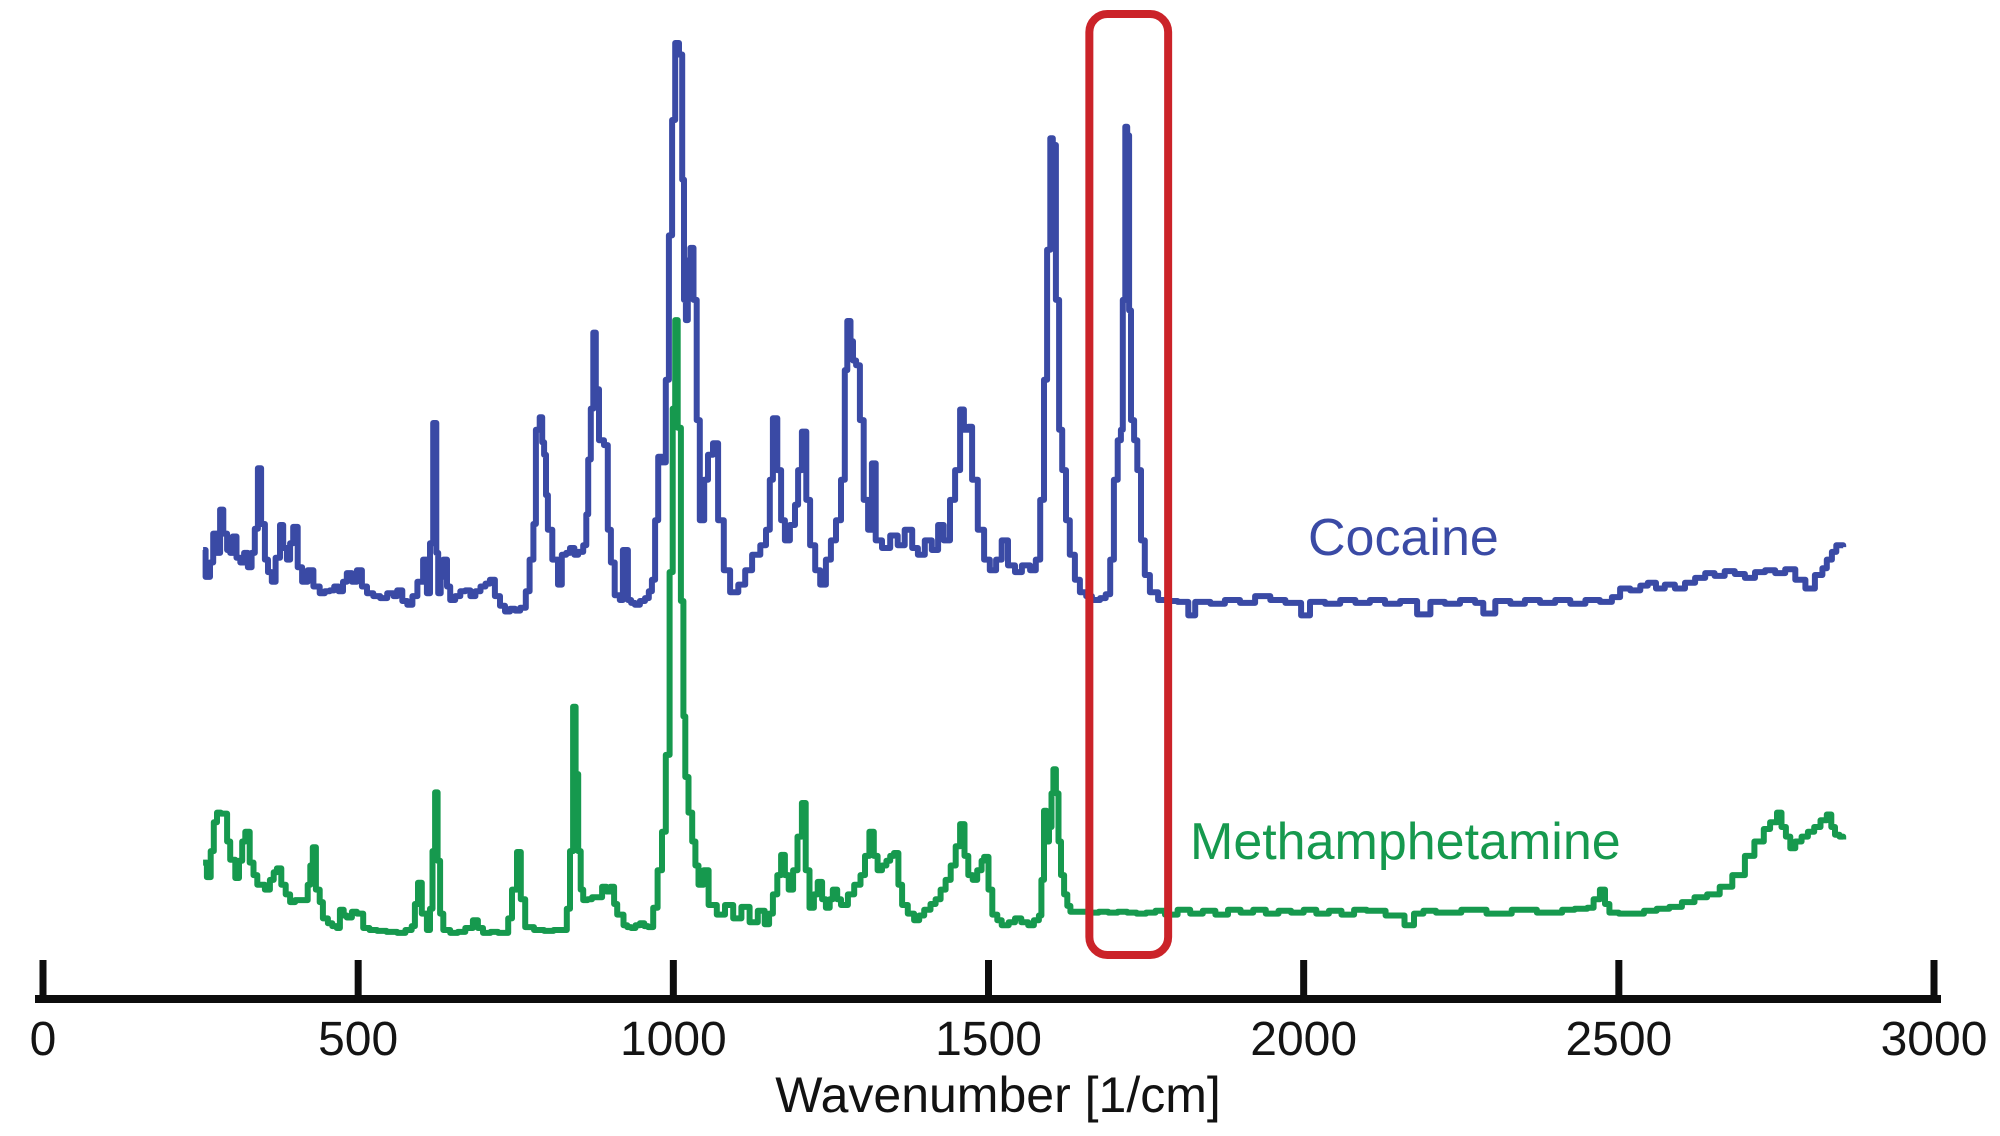 The width and height of the screenshot is (2000, 1136). I want to click on x-axis-title: Wavenumber [1/cm], so click(998, 1095).